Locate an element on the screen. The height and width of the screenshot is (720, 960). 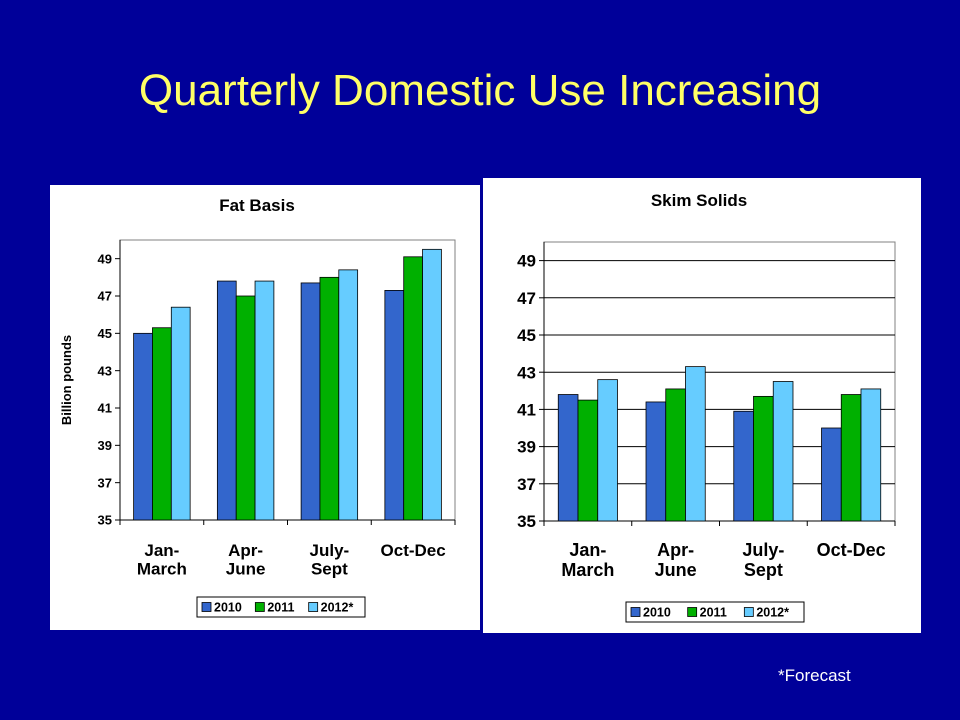
slide-title: Quarterly Domestic Use Increasing is located at coordinates (480, 90).